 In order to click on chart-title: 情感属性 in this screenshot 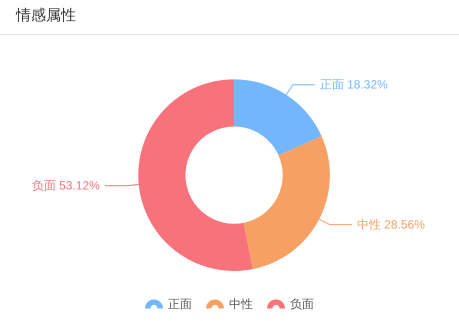, I will do `click(46, 15)`.